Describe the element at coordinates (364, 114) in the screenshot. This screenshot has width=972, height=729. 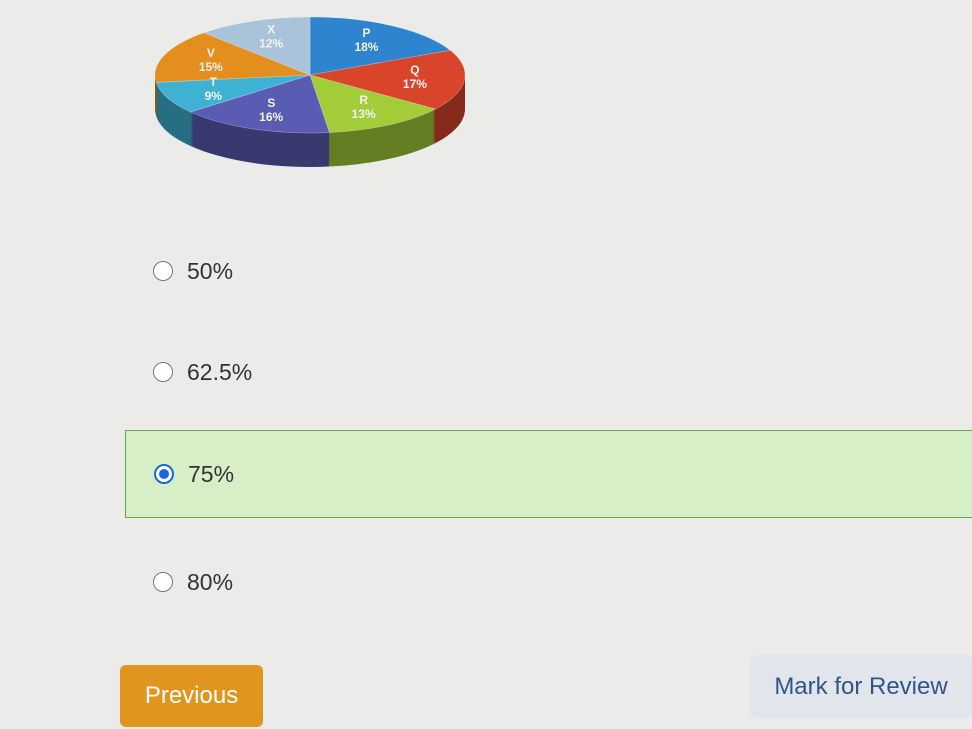
I see `slice-label: 13%` at that location.